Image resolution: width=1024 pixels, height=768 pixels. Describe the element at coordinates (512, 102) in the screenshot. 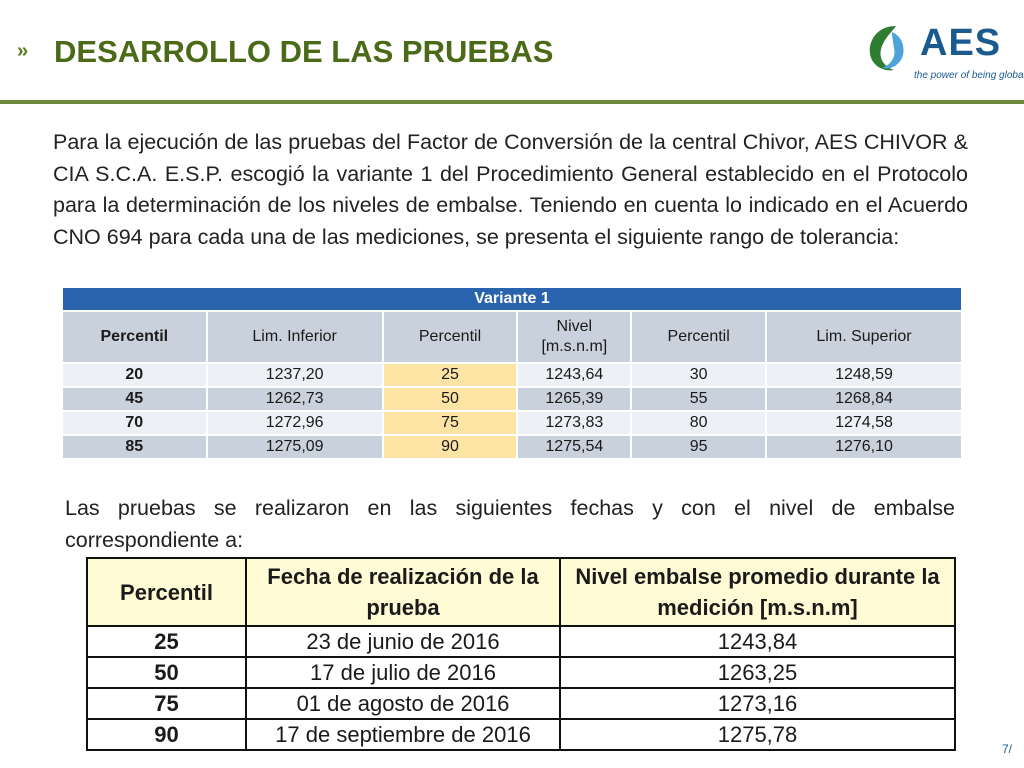

I see `header-divider` at that location.